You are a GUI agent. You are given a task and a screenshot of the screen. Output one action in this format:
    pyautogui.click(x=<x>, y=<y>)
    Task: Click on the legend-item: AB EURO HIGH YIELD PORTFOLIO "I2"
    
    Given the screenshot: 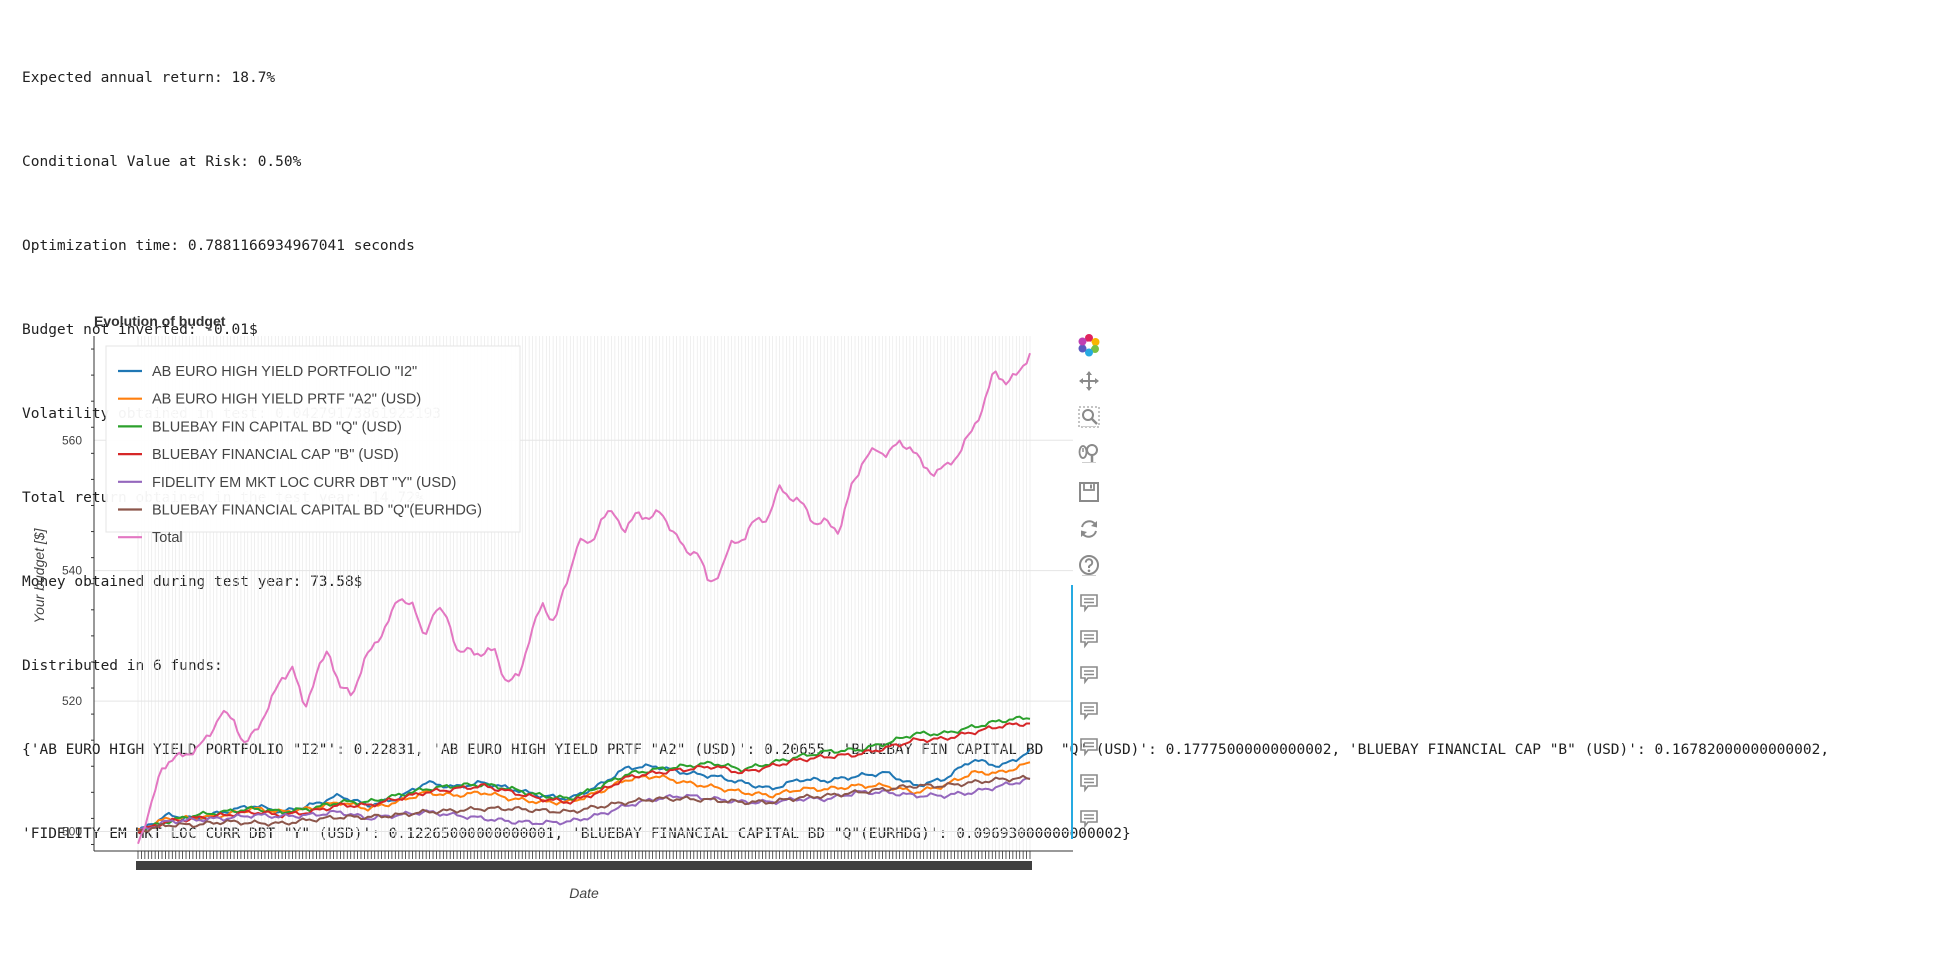 What is the action you would take?
    pyautogui.click(x=284, y=372)
    